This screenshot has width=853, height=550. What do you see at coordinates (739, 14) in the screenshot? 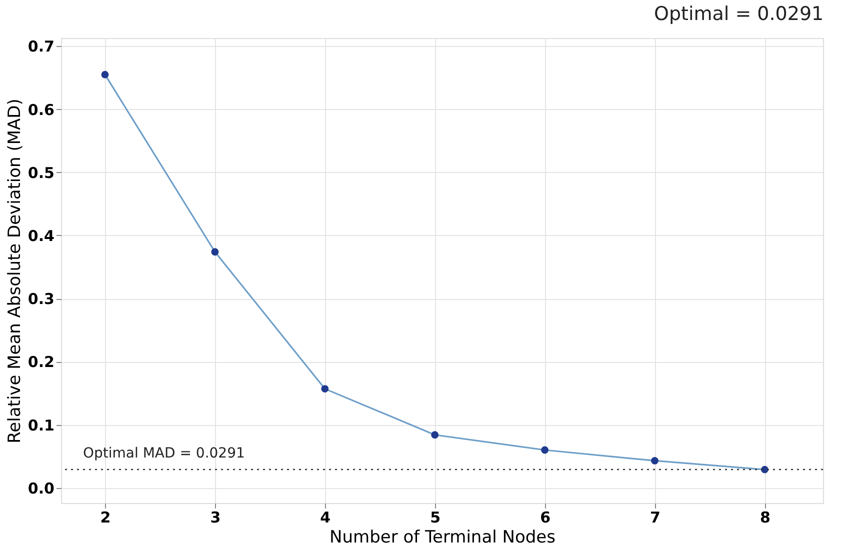
I see `chart-title: Optimal = 0.0291` at bounding box center [739, 14].